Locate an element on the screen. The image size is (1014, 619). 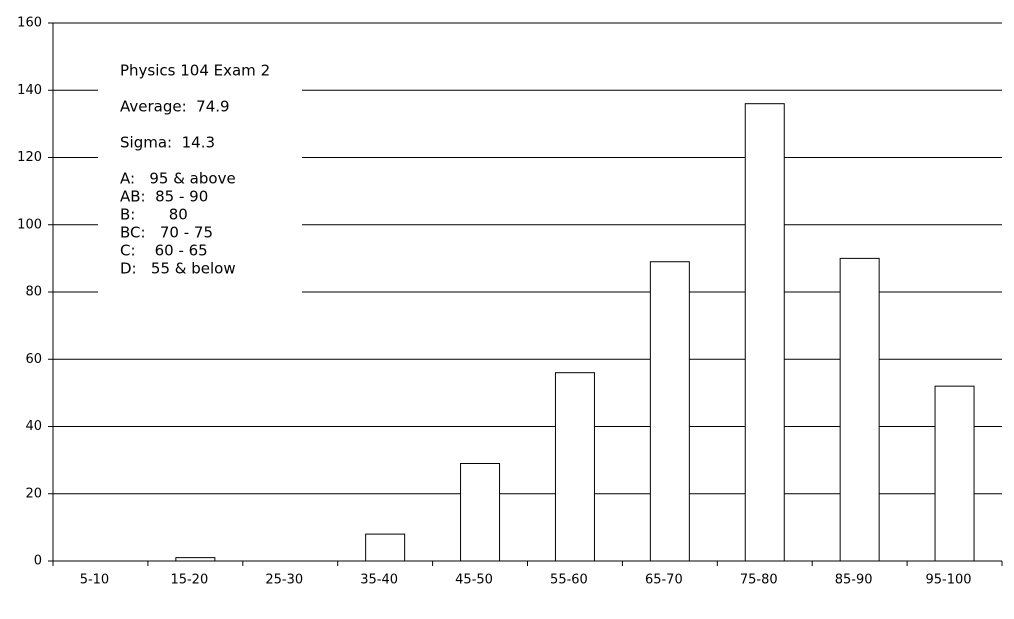
x-tick-label: 55-60 is located at coordinates (569, 580).